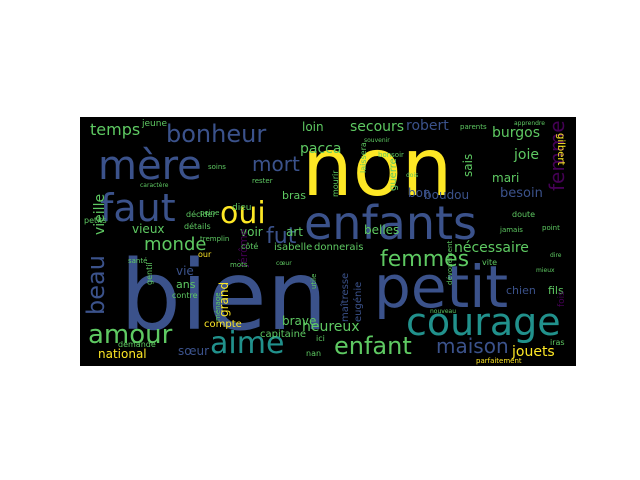 This screenshot has width=640, height=480. I want to click on word-ans: ans, so click(186, 284).